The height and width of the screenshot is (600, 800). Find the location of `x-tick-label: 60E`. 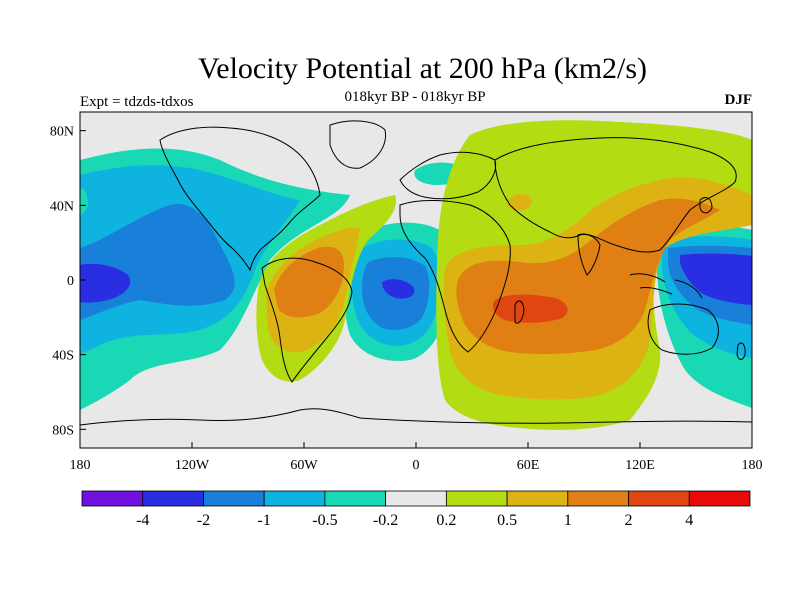

x-tick-label: 60E is located at coordinates (528, 465).